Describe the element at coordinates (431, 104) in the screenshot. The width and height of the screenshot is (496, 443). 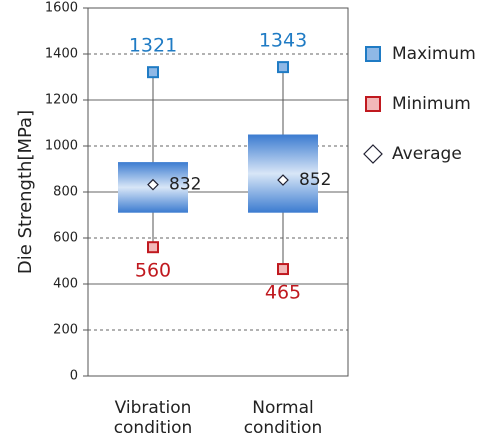
I see `legend-label: Minimum` at that location.